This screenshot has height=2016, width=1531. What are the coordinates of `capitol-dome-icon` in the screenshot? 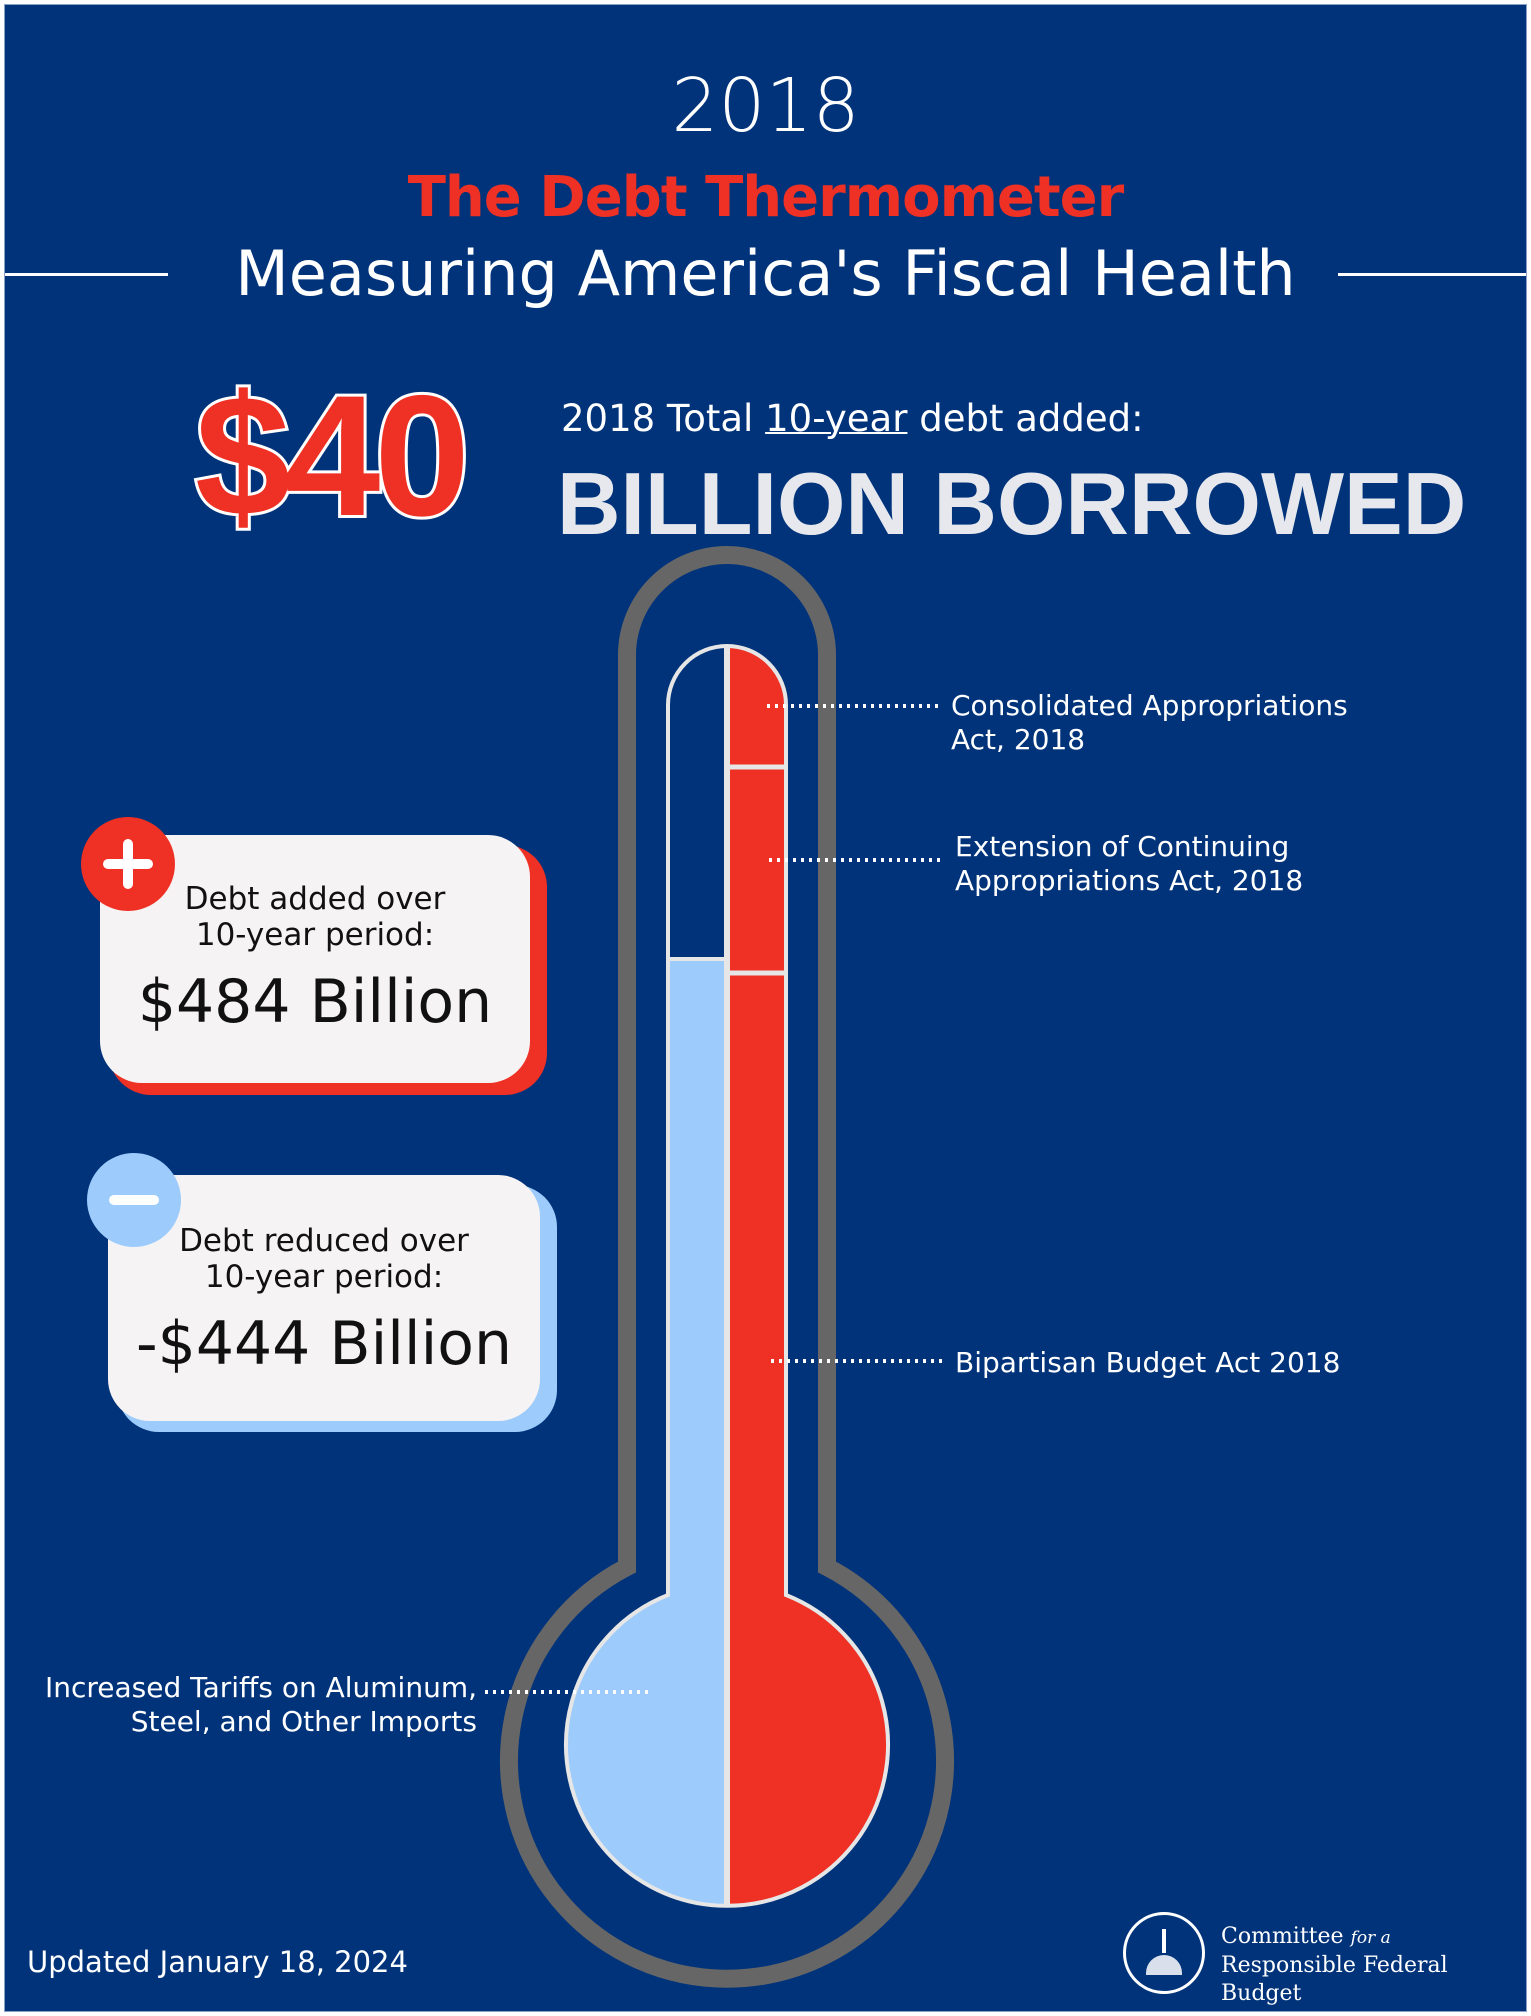 It's located at (1164, 1953).